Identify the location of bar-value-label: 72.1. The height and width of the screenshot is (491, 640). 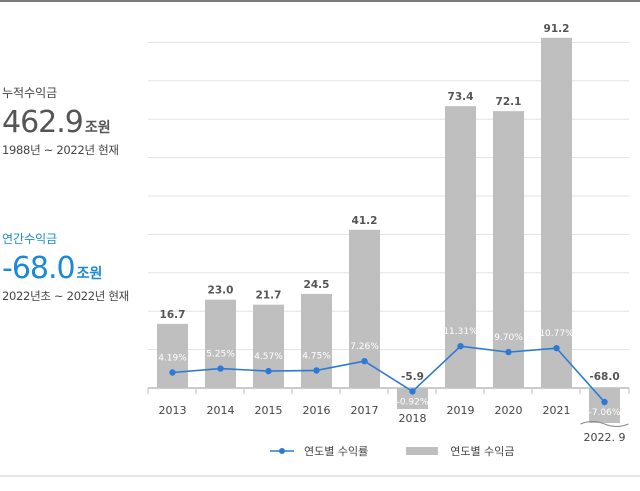
(509, 102).